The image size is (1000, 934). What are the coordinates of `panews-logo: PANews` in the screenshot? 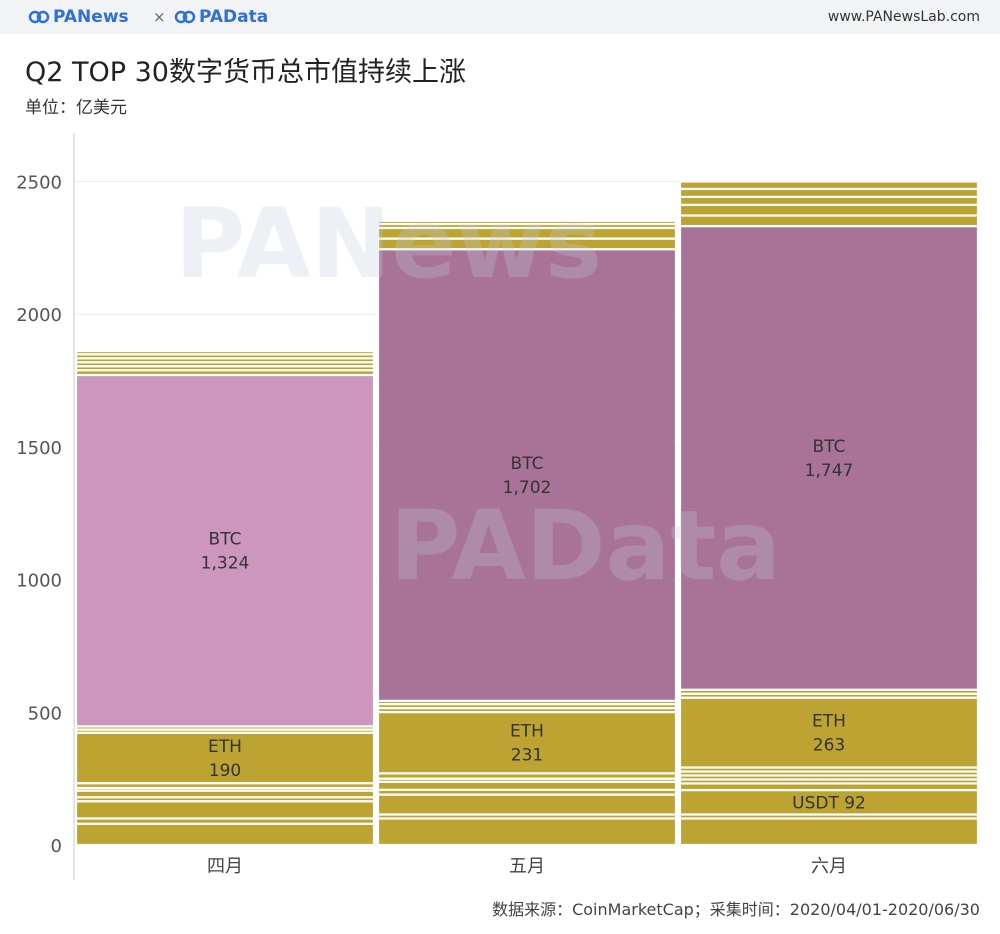 It's located at (78, 17).